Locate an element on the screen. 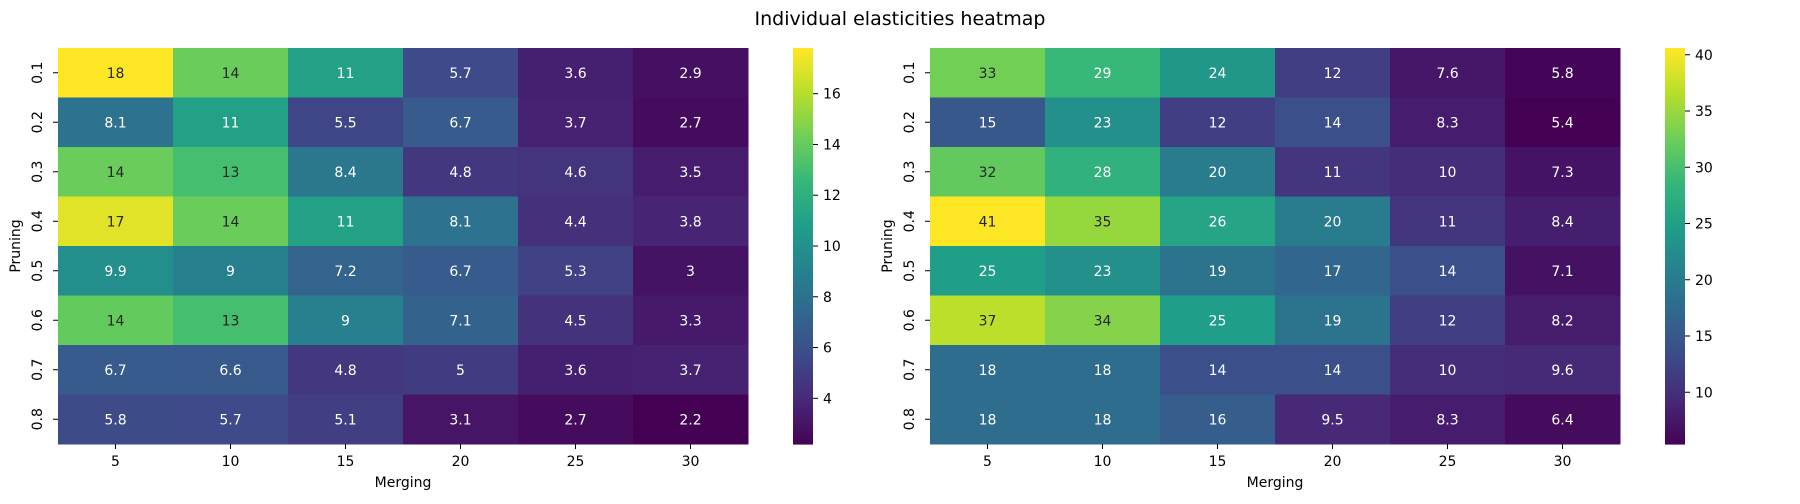  cell-value-label: 32 is located at coordinates (988, 173).